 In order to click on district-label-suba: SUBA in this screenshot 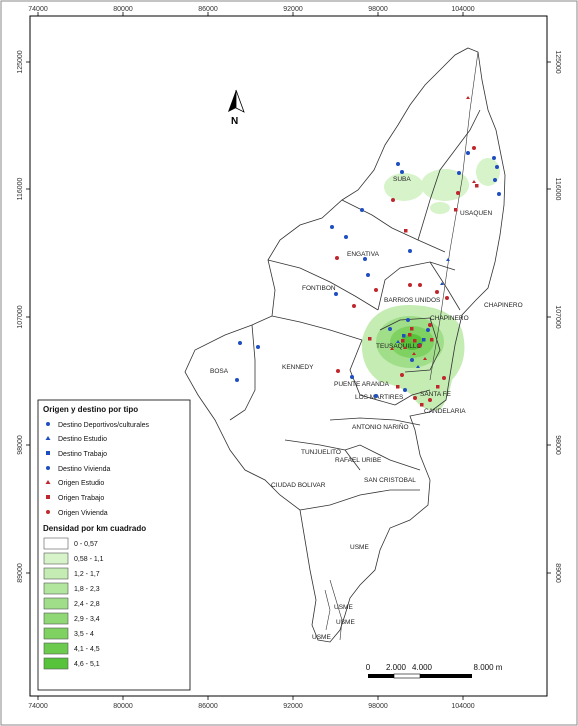, I will do `click(402, 179)`.